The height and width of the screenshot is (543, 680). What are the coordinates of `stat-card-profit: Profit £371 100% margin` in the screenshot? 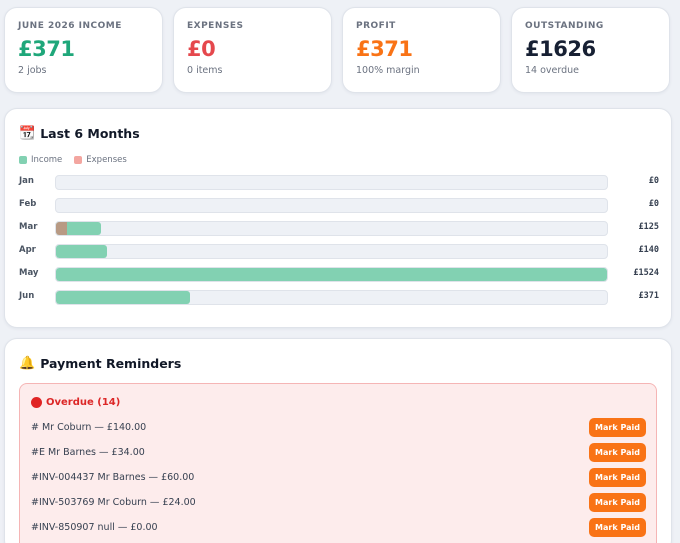 It's located at (421, 50).